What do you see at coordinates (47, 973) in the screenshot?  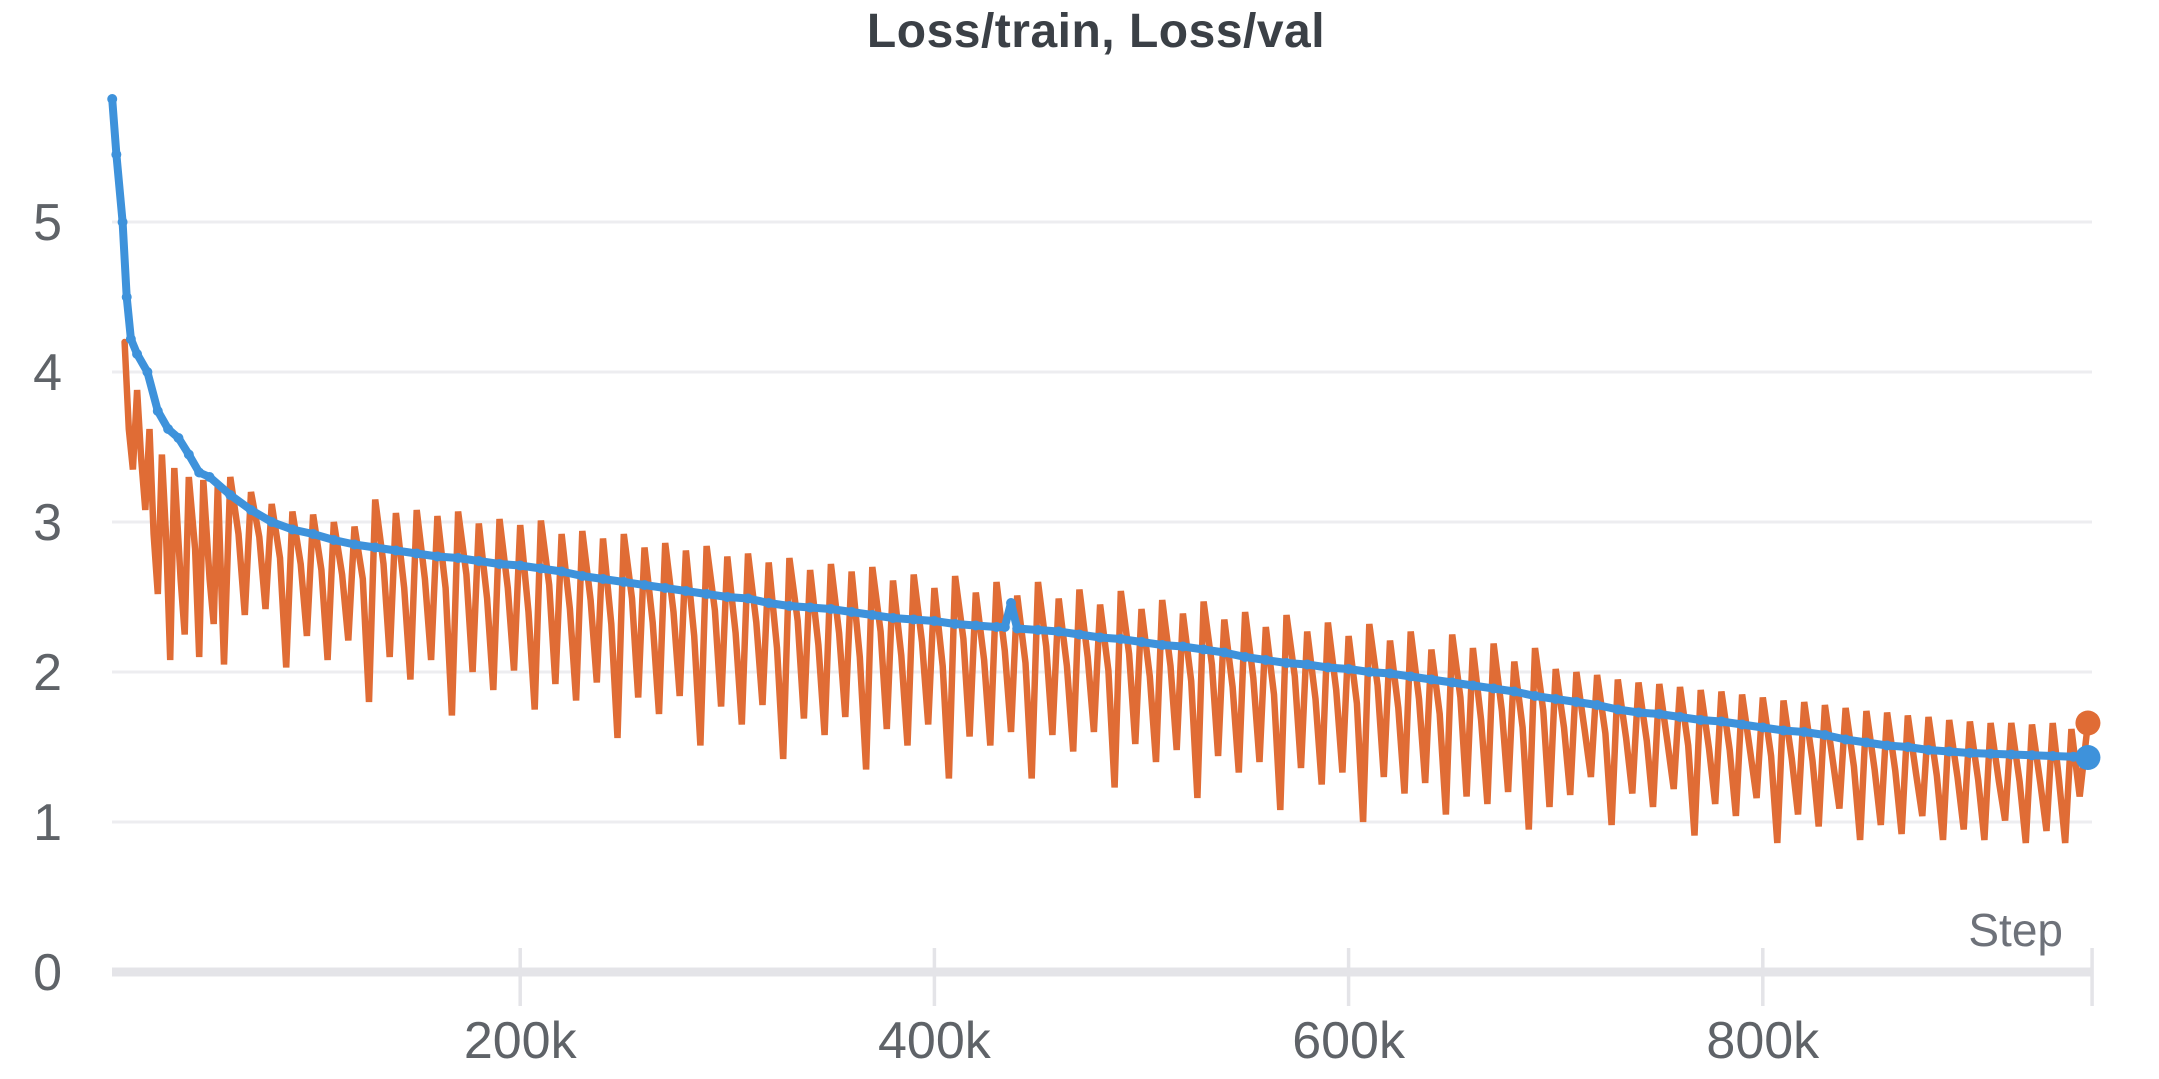 I see `y-tick-label: 0` at bounding box center [47, 973].